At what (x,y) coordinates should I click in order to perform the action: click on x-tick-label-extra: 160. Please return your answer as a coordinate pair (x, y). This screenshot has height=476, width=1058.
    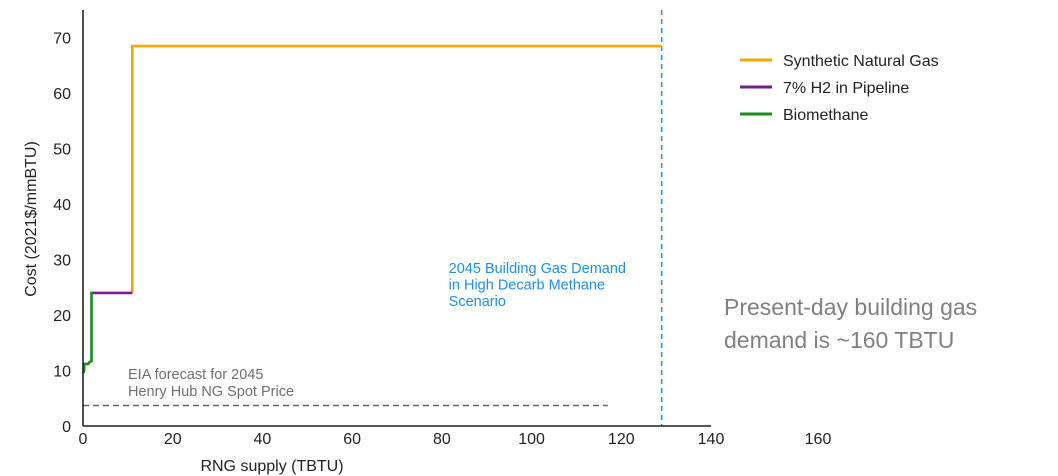
    Looking at the image, I should click on (818, 439).